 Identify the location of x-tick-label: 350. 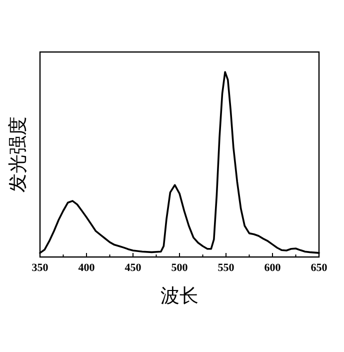
(40, 268).